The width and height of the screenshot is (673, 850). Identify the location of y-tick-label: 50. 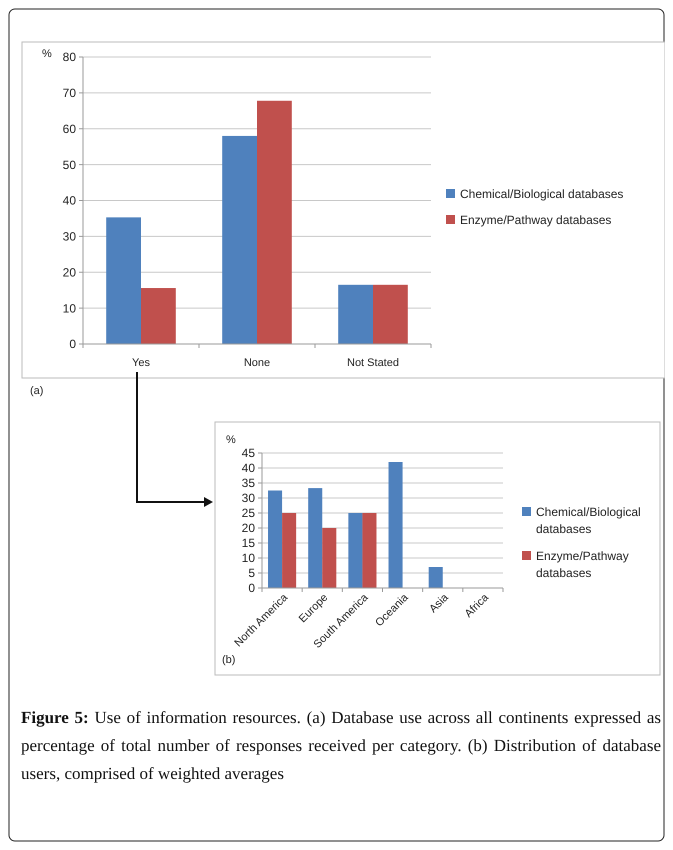
(69, 165).